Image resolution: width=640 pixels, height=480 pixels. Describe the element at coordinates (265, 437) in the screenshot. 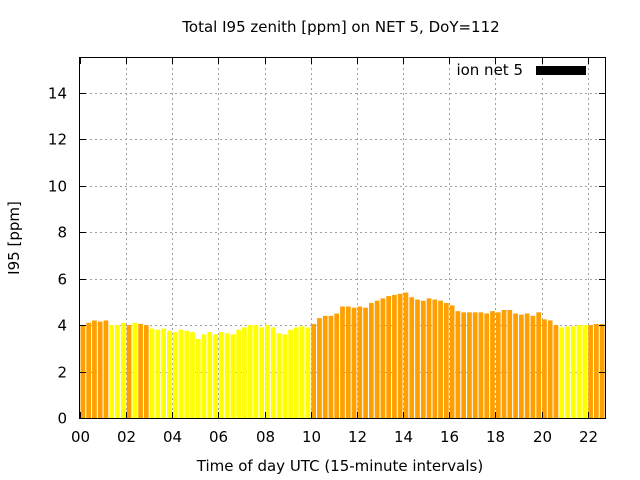

I see `x-tick-label: 08` at that location.